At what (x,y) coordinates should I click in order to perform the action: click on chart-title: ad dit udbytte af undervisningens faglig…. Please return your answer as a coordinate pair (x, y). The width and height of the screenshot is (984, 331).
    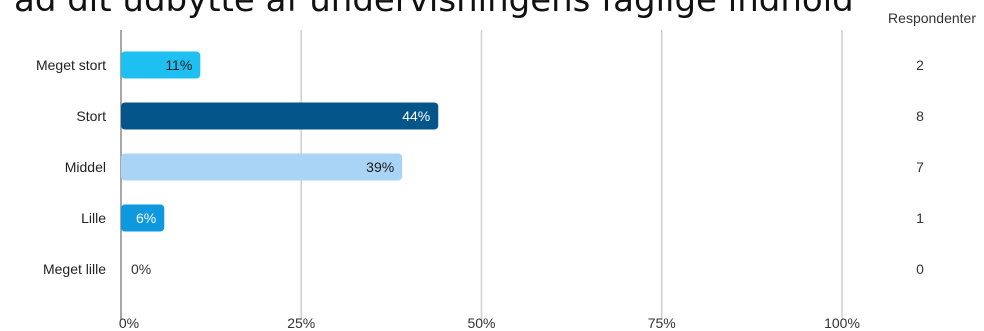
    Looking at the image, I should click on (434, 10).